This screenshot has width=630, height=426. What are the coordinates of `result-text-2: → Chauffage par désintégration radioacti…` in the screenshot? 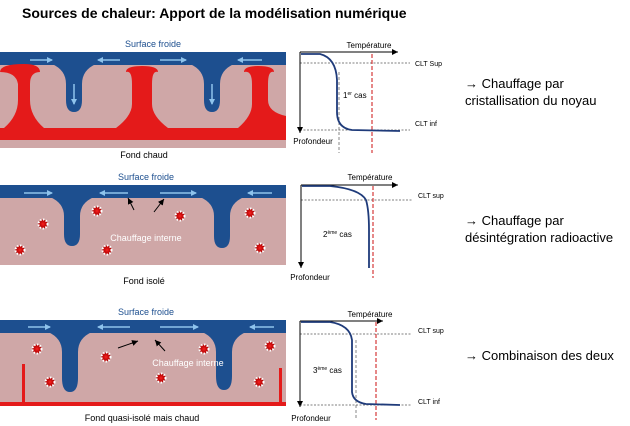 It's located at (539, 229).